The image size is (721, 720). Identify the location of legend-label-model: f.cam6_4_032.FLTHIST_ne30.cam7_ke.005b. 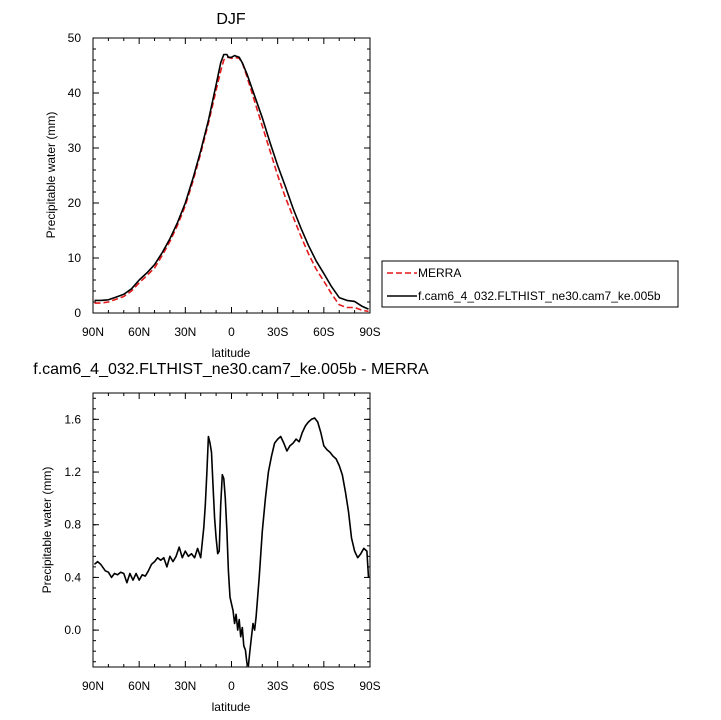
(539, 296).